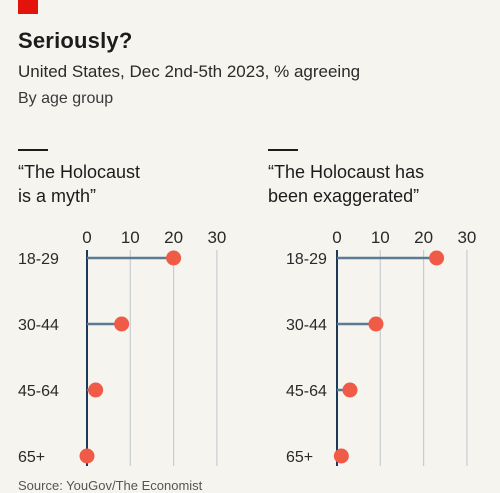 Image resolution: width=500 pixels, height=493 pixels. Describe the element at coordinates (128, 184) in the screenshot. I see `panel-1-title: “The Holocaust is a myth”` at that location.